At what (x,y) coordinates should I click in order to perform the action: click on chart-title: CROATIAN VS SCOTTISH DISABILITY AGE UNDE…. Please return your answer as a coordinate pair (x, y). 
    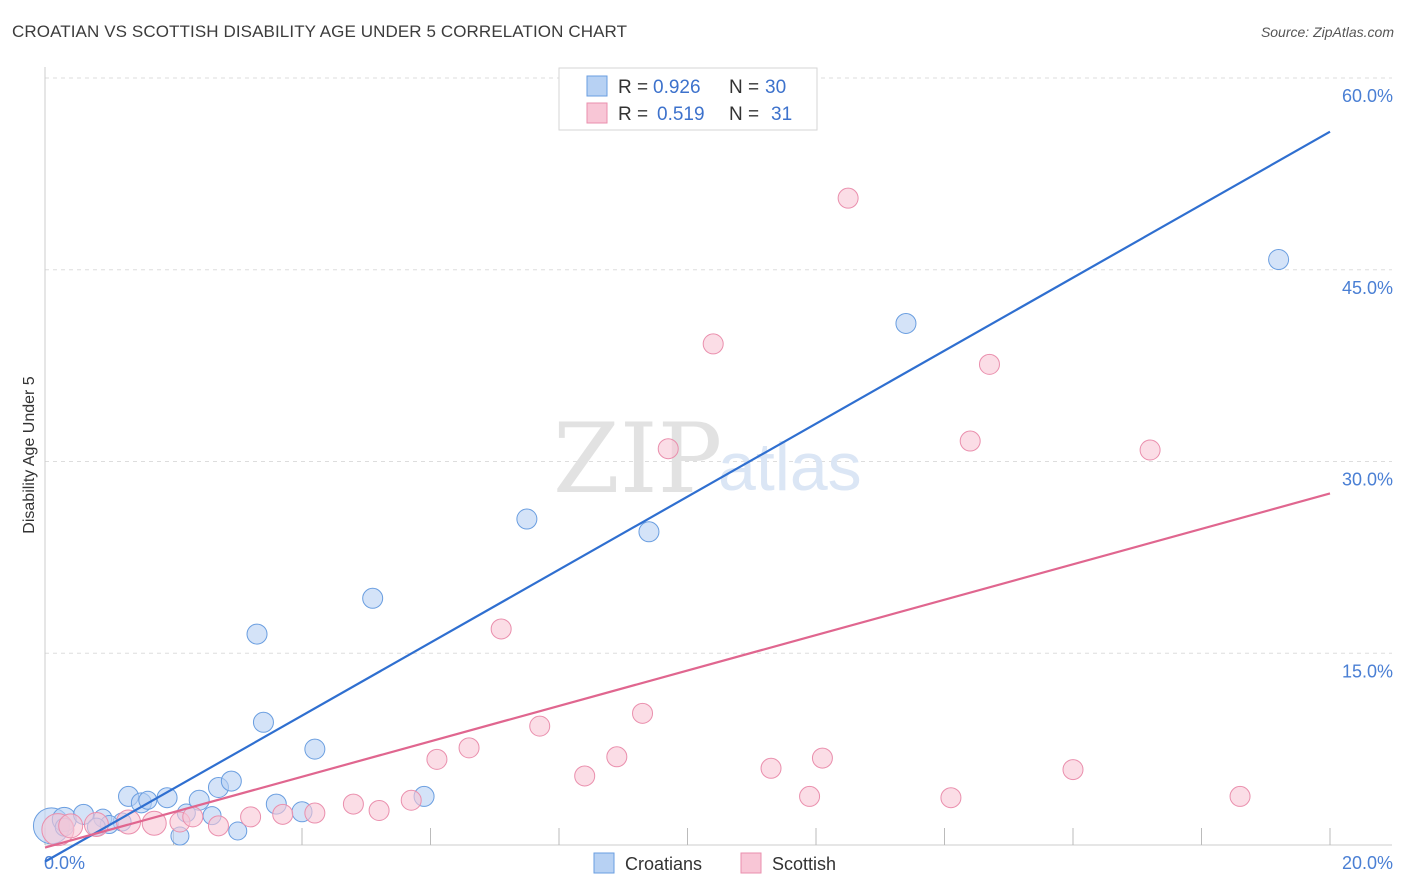
    Looking at the image, I should click on (320, 31).